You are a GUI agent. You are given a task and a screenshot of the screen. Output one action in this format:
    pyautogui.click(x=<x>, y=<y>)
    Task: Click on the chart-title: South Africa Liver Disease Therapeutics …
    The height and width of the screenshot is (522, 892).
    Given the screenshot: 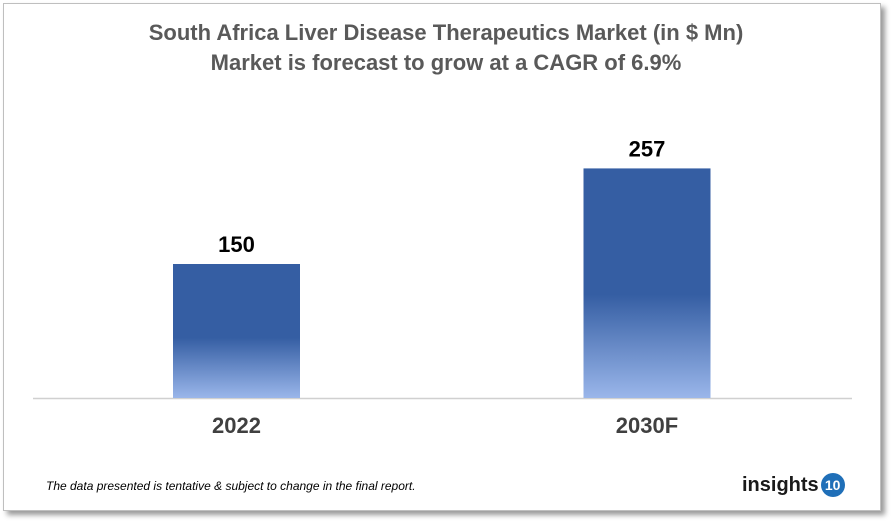 What is the action you would take?
    pyautogui.click(x=446, y=32)
    